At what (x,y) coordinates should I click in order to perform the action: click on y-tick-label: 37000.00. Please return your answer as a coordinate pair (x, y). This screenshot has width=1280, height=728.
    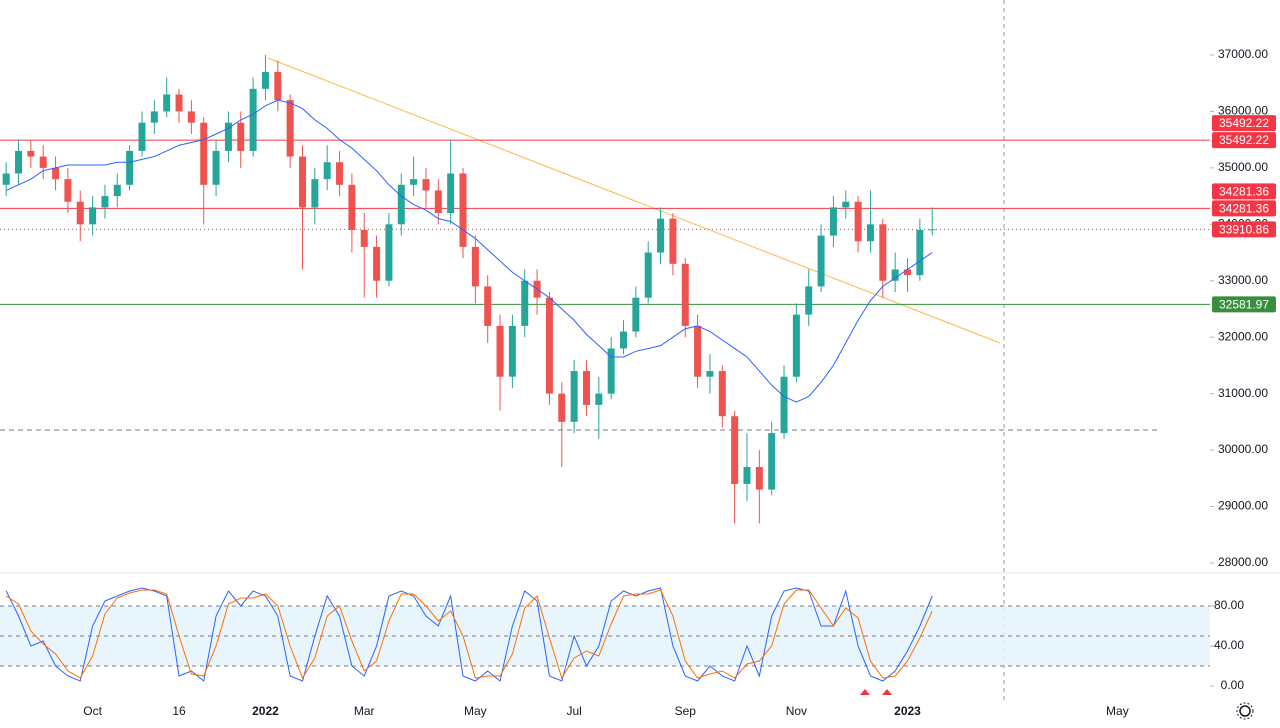
    Looking at the image, I should click on (1243, 54).